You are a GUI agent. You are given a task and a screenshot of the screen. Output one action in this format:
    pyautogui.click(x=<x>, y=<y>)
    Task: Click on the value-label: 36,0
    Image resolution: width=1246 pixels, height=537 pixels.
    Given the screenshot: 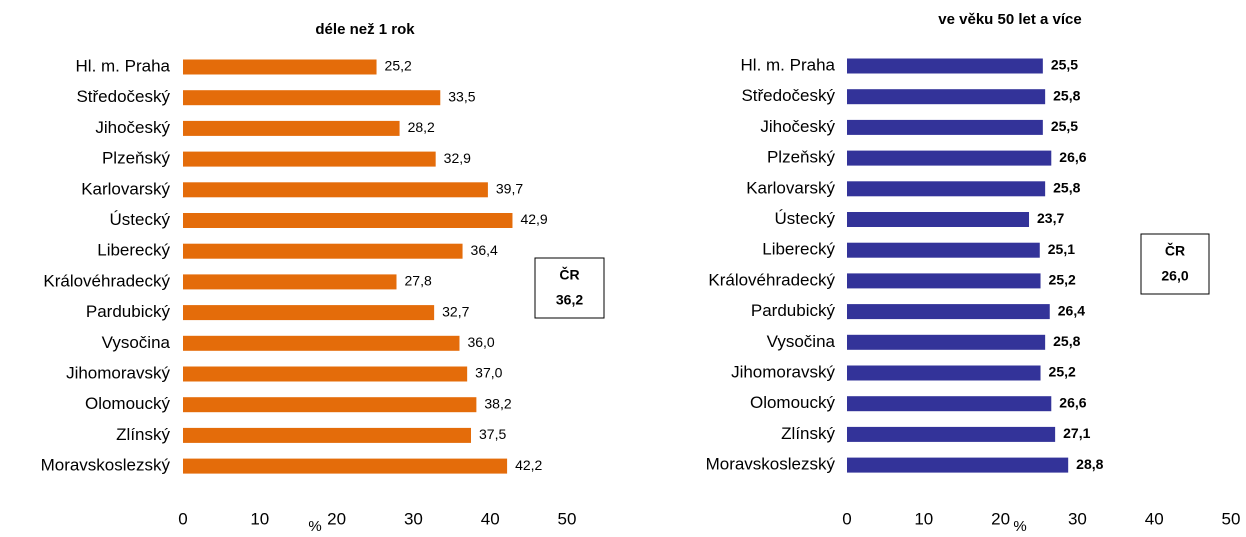 What is the action you would take?
    pyautogui.click(x=480, y=342)
    